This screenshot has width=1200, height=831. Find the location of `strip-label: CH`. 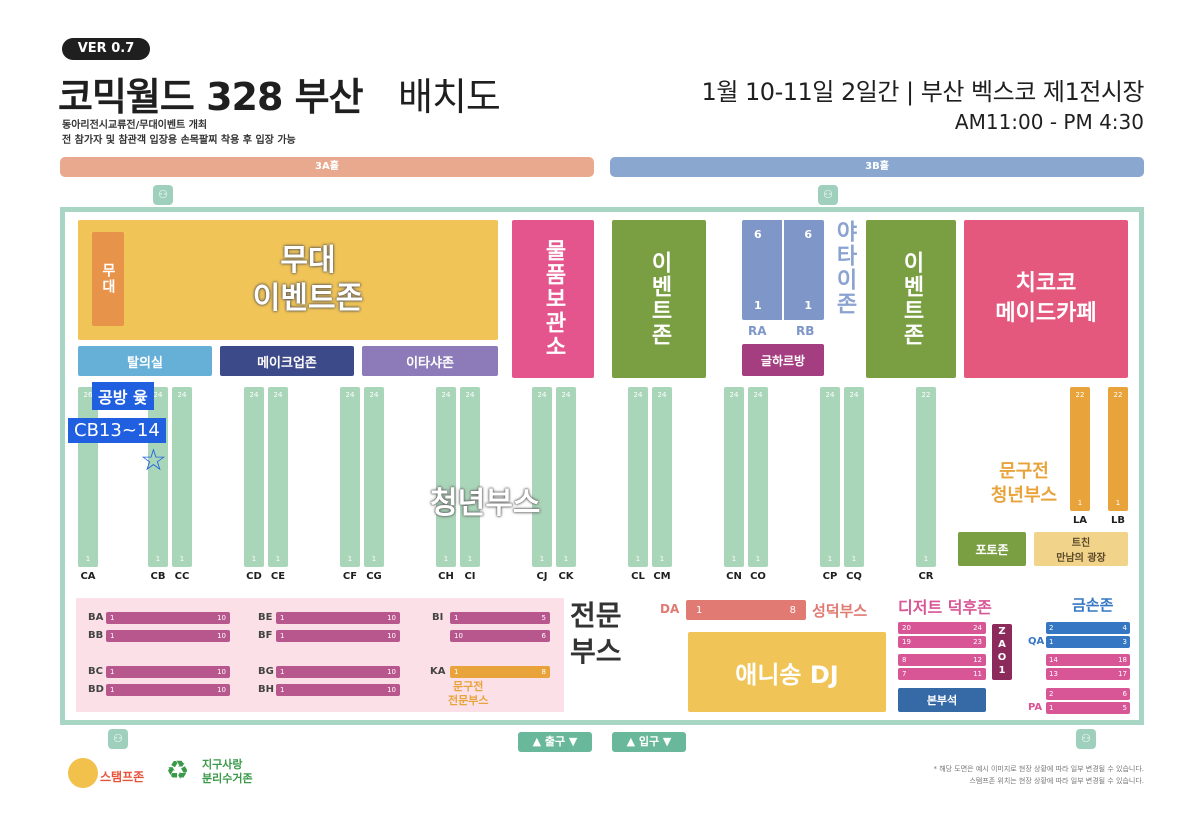

strip-label: CH is located at coordinates (446, 576).